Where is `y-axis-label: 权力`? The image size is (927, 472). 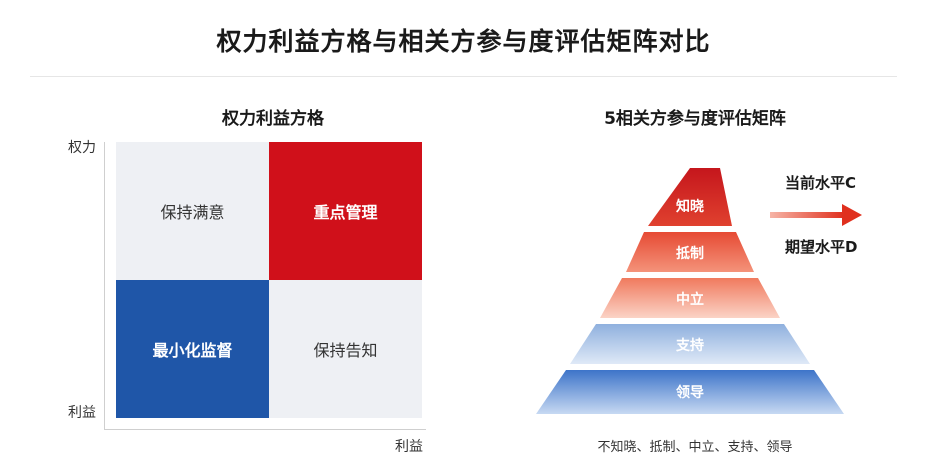
y-axis-label: 权力 is located at coordinates (82, 148).